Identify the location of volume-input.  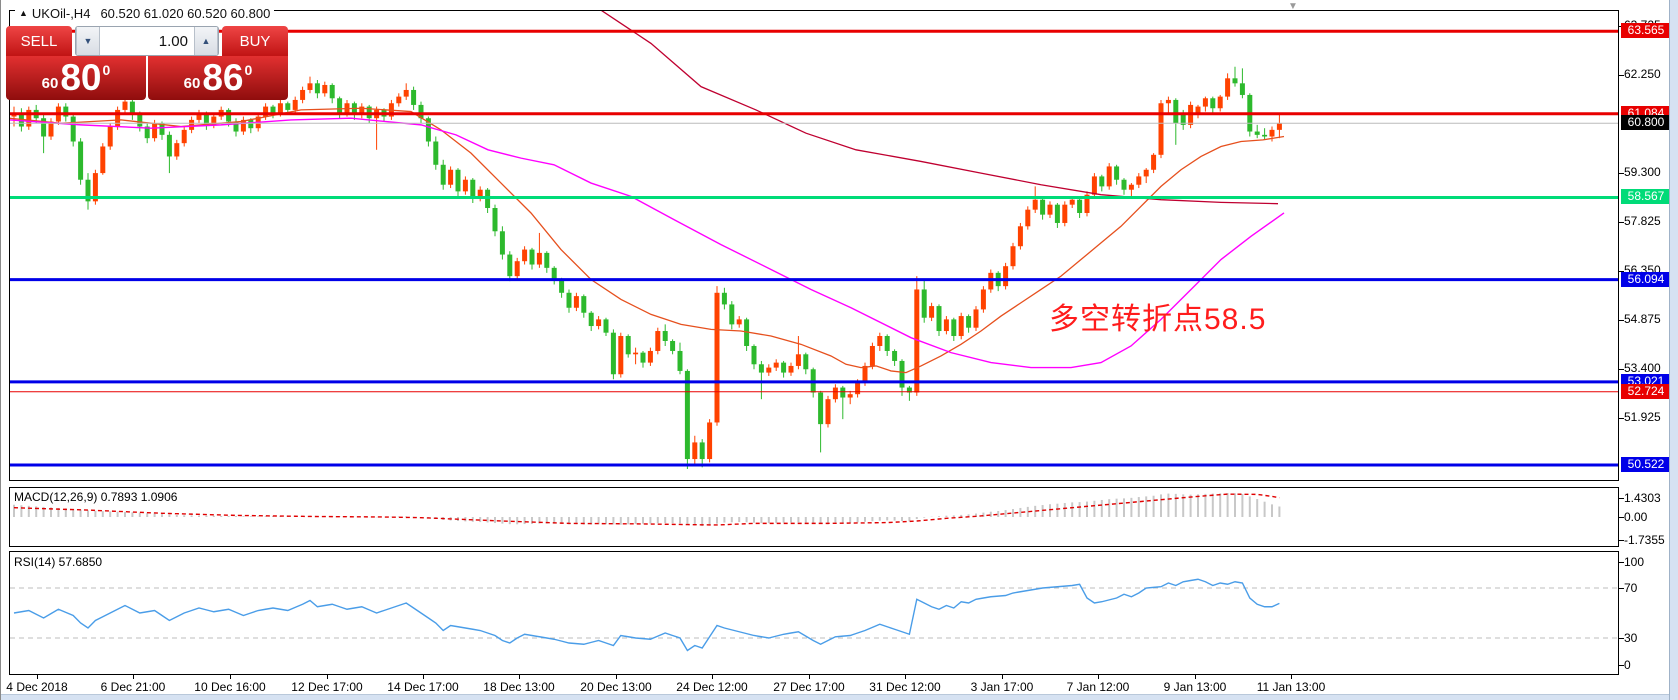
(147, 41).